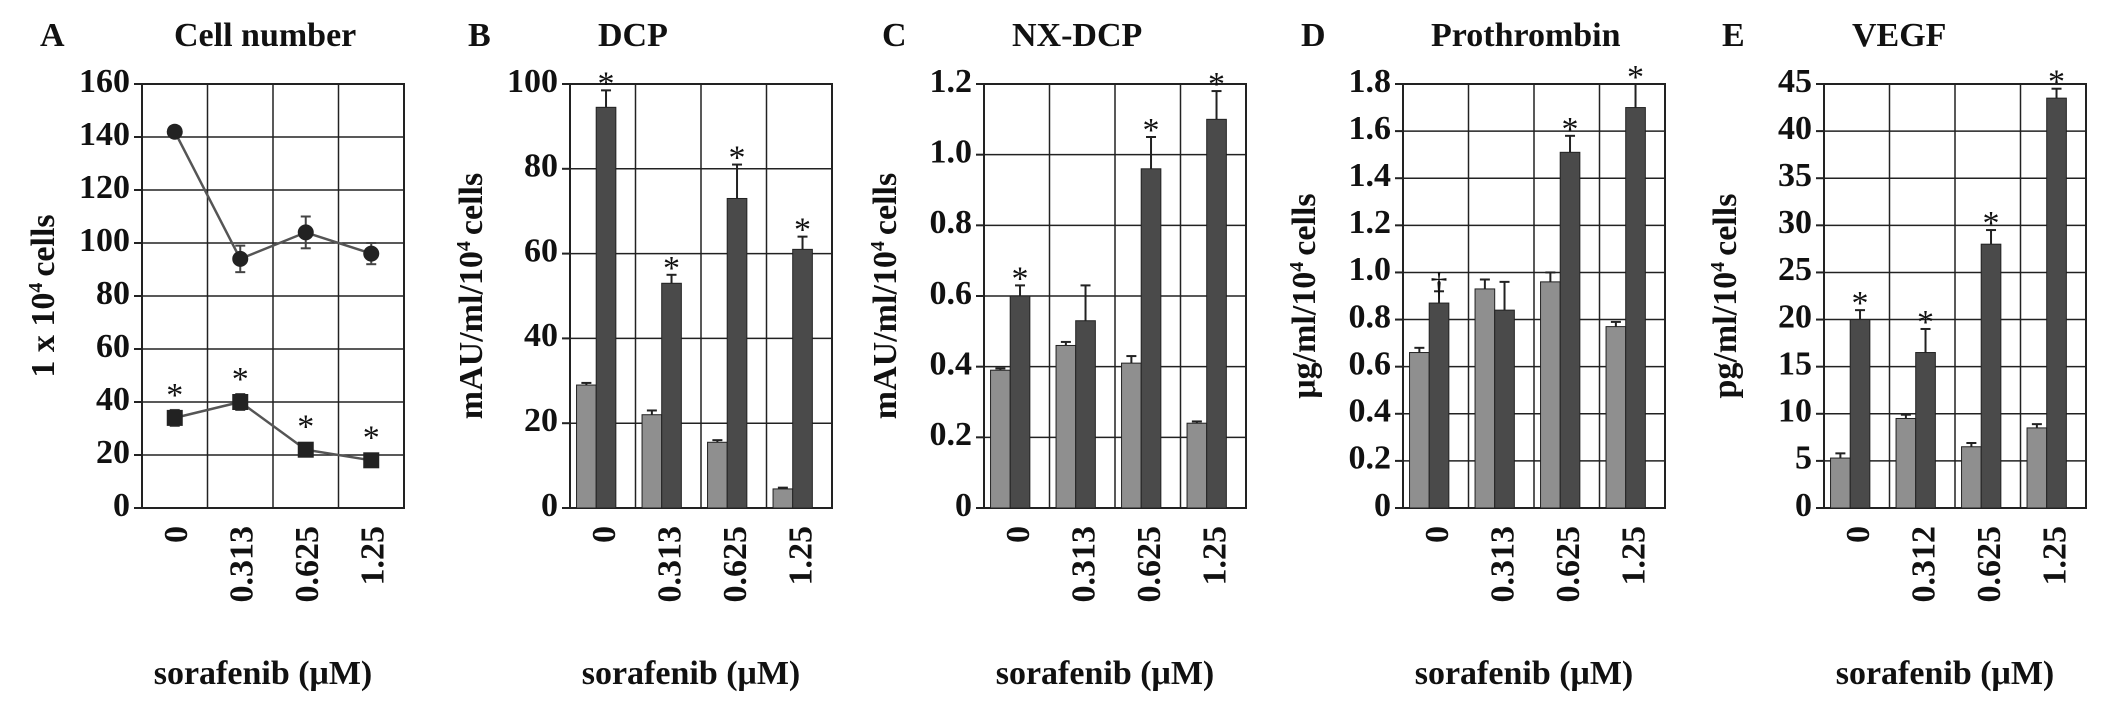 This screenshot has width=2126, height=712. Describe the element at coordinates (1370, 316) in the screenshot. I see `y-tick-label: 0.8` at that location.